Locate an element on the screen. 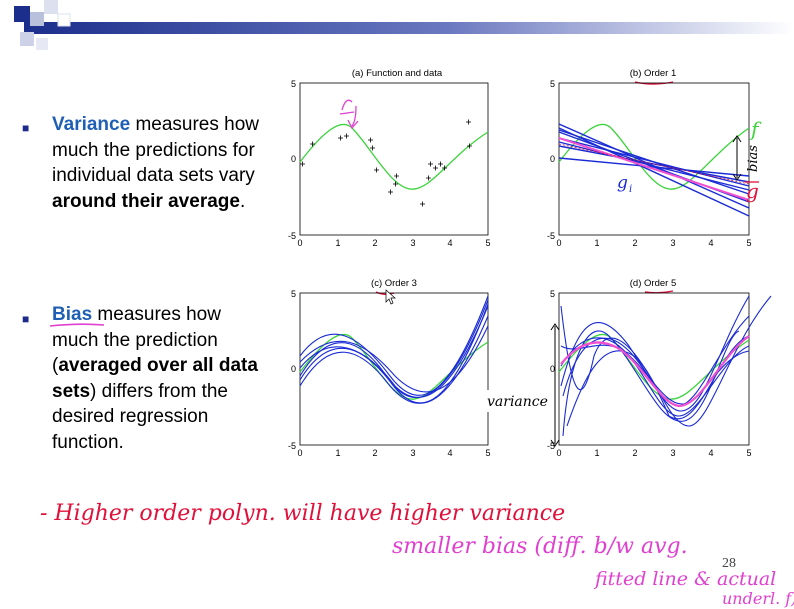 This screenshot has width=794, height=609. data-points is located at coordinates (386, 163).